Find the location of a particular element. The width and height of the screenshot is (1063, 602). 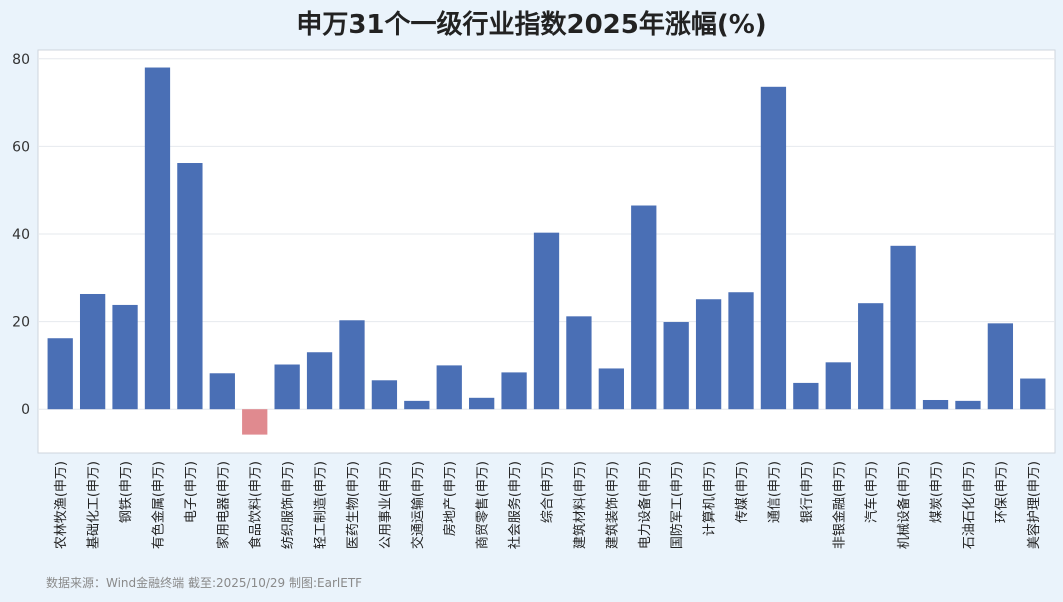

x-tick-label: 公用事业(申万) is located at coordinates (385, 505).